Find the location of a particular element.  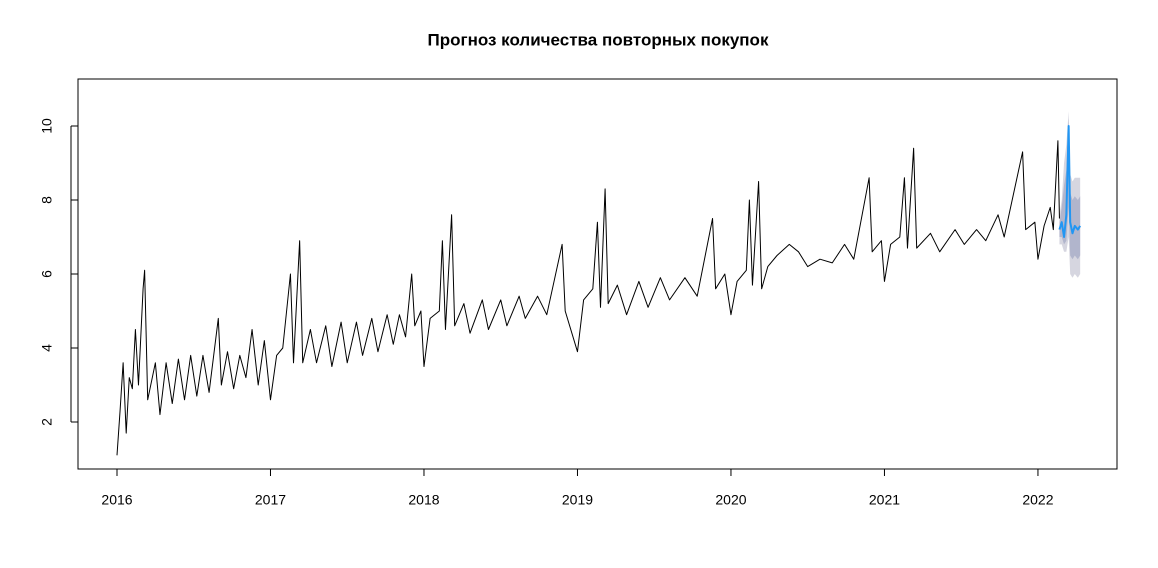

x-tick-label: 2018 is located at coordinates (423, 500).